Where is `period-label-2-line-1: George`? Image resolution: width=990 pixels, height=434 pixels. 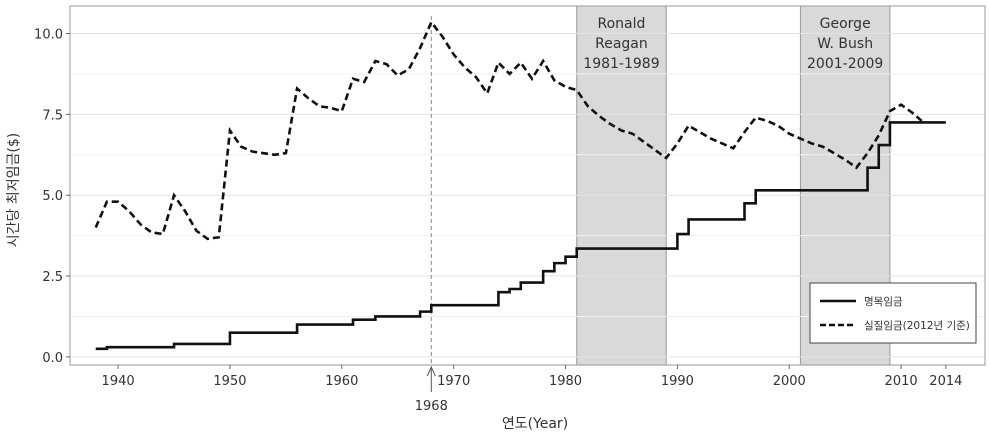 period-label-2-line-1: George is located at coordinates (845, 24).